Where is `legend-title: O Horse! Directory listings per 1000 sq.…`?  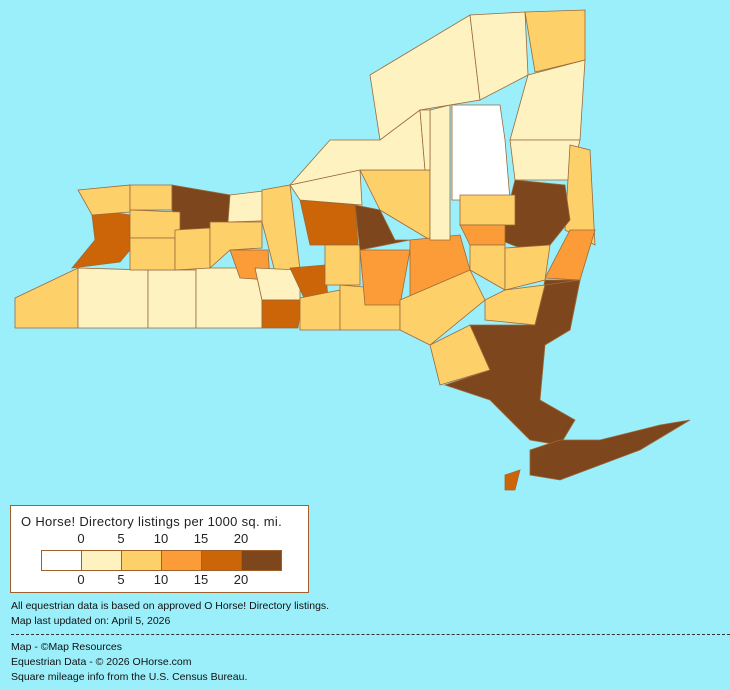
legend-title: O Horse! Directory listings per 1000 sq.… is located at coordinates (152, 521).